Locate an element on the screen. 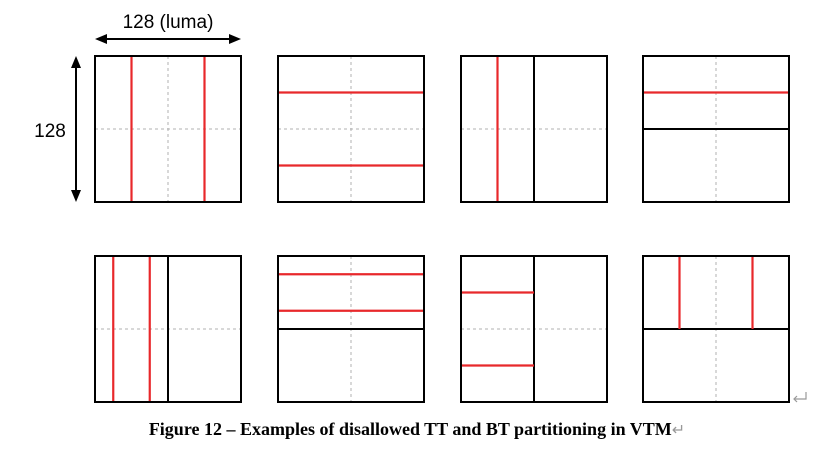  width-dimension: 128 (luma) is located at coordinates (168, 28).